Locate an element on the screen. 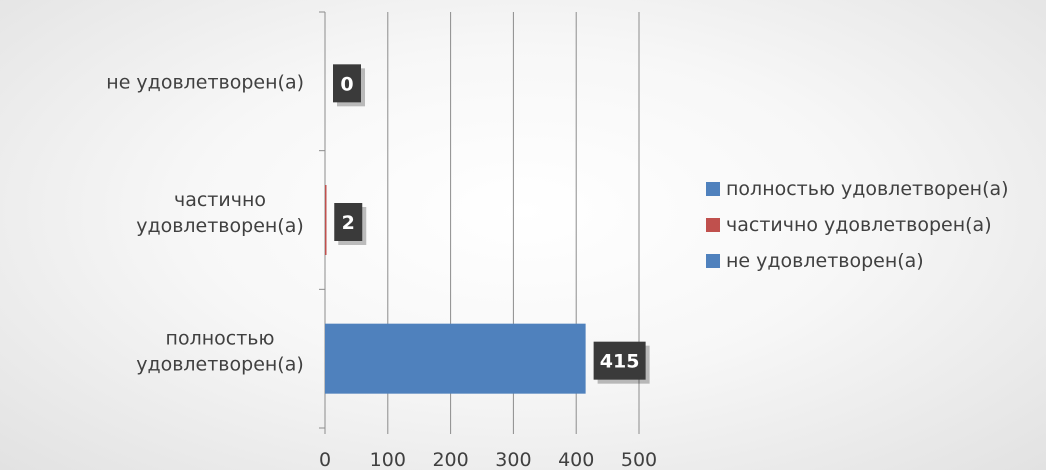  legend-label-fully-satisfied: полностью удовлетворен(а) is located at coordinates (867, 189).